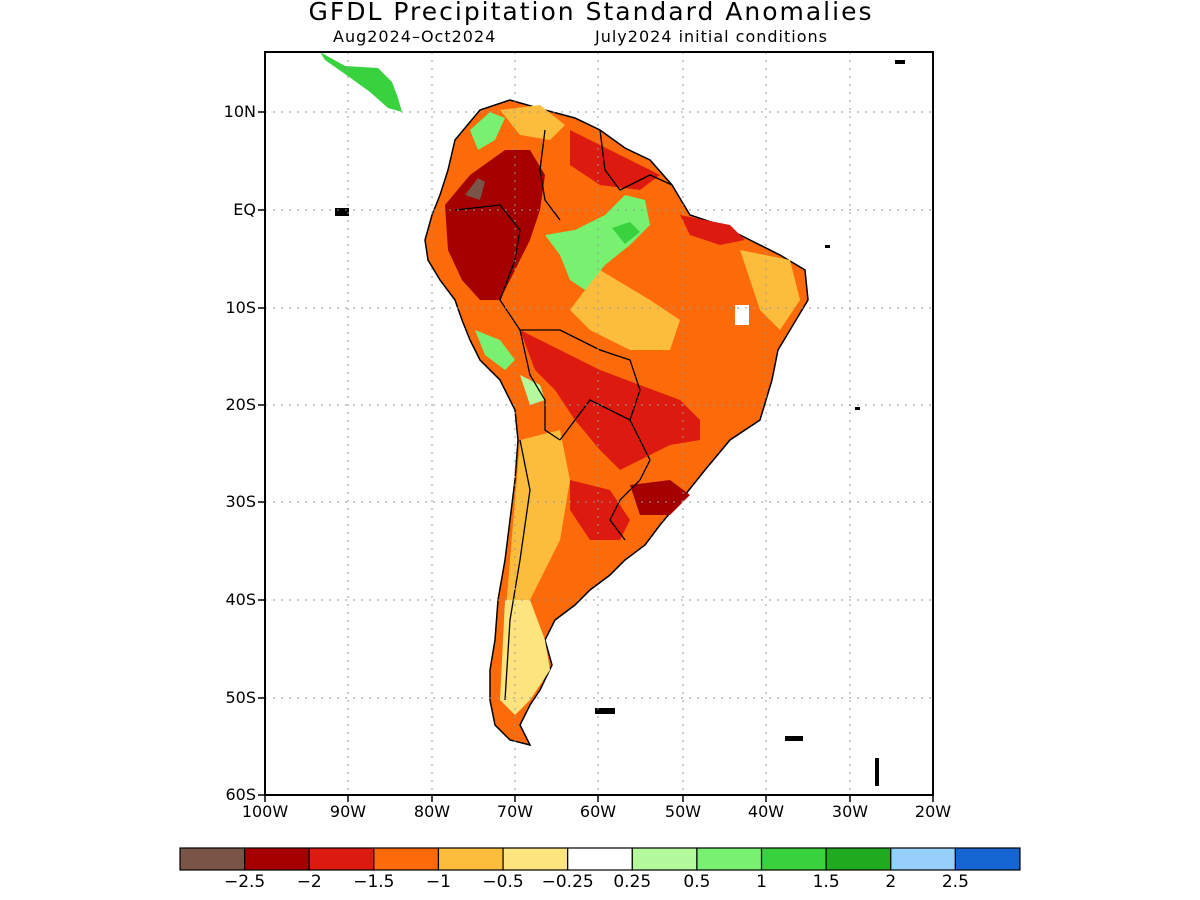 This screenshot has width=1200, height=900. What do you see at coordinates (240, 404) in the screenshot?
I see `lat-label: 20S` at bounding box center [240, 404].